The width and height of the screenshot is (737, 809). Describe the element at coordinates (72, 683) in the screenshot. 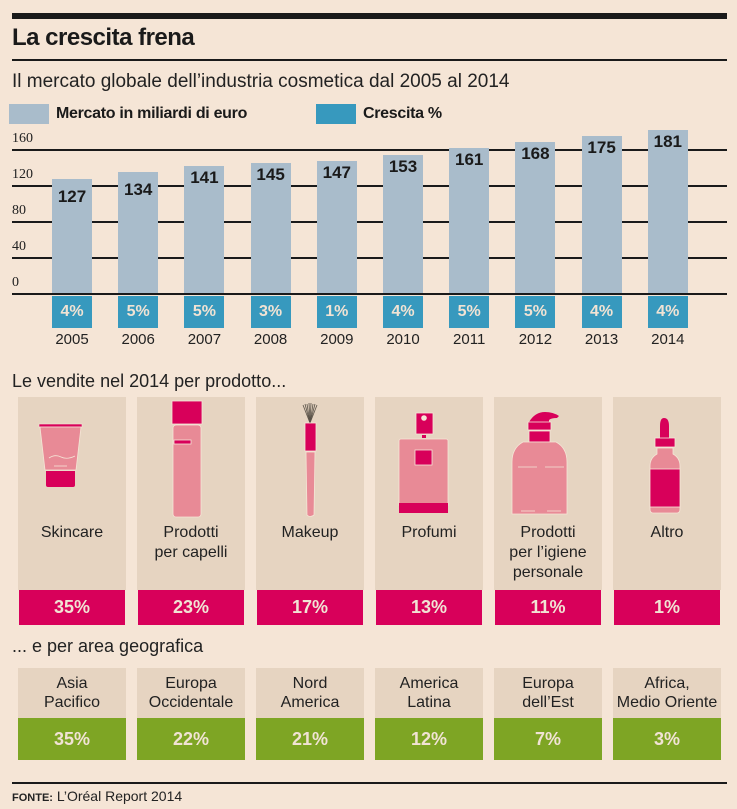

I see `region-label-line: Asia` at that location.